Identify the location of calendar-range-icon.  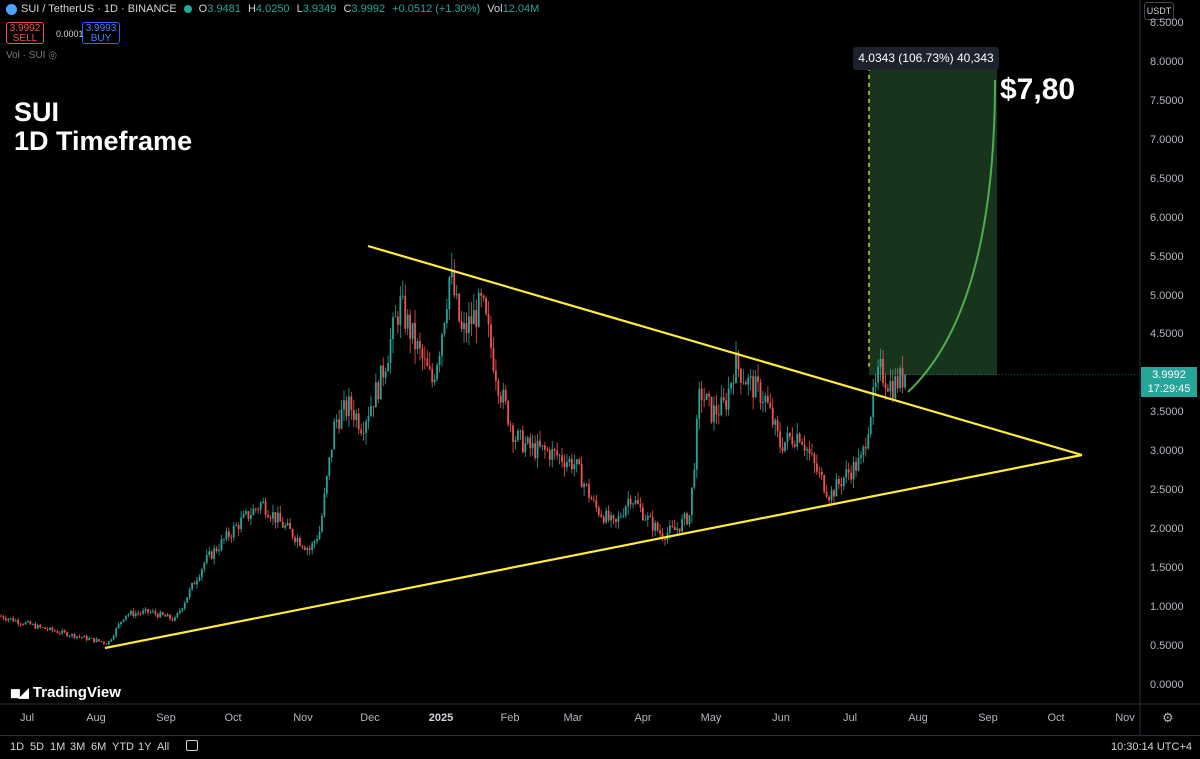
(192, 745).